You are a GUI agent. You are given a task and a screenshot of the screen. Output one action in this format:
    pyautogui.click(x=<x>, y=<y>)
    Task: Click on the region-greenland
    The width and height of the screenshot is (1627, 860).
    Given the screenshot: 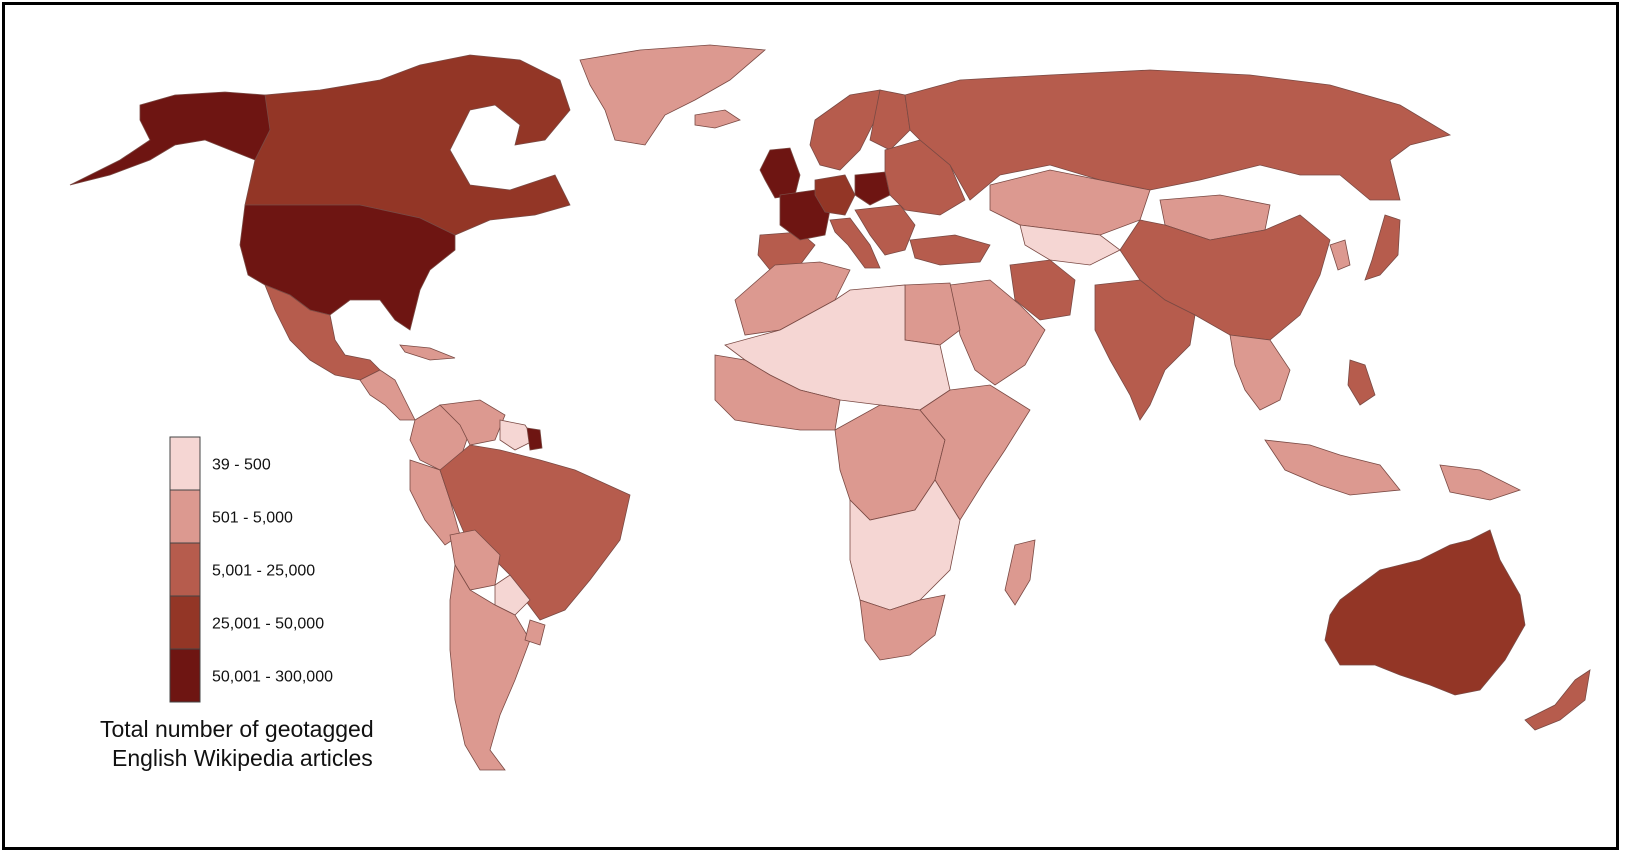 What is the action you would take?
    pyautogui.click(x=672, y=95)
    